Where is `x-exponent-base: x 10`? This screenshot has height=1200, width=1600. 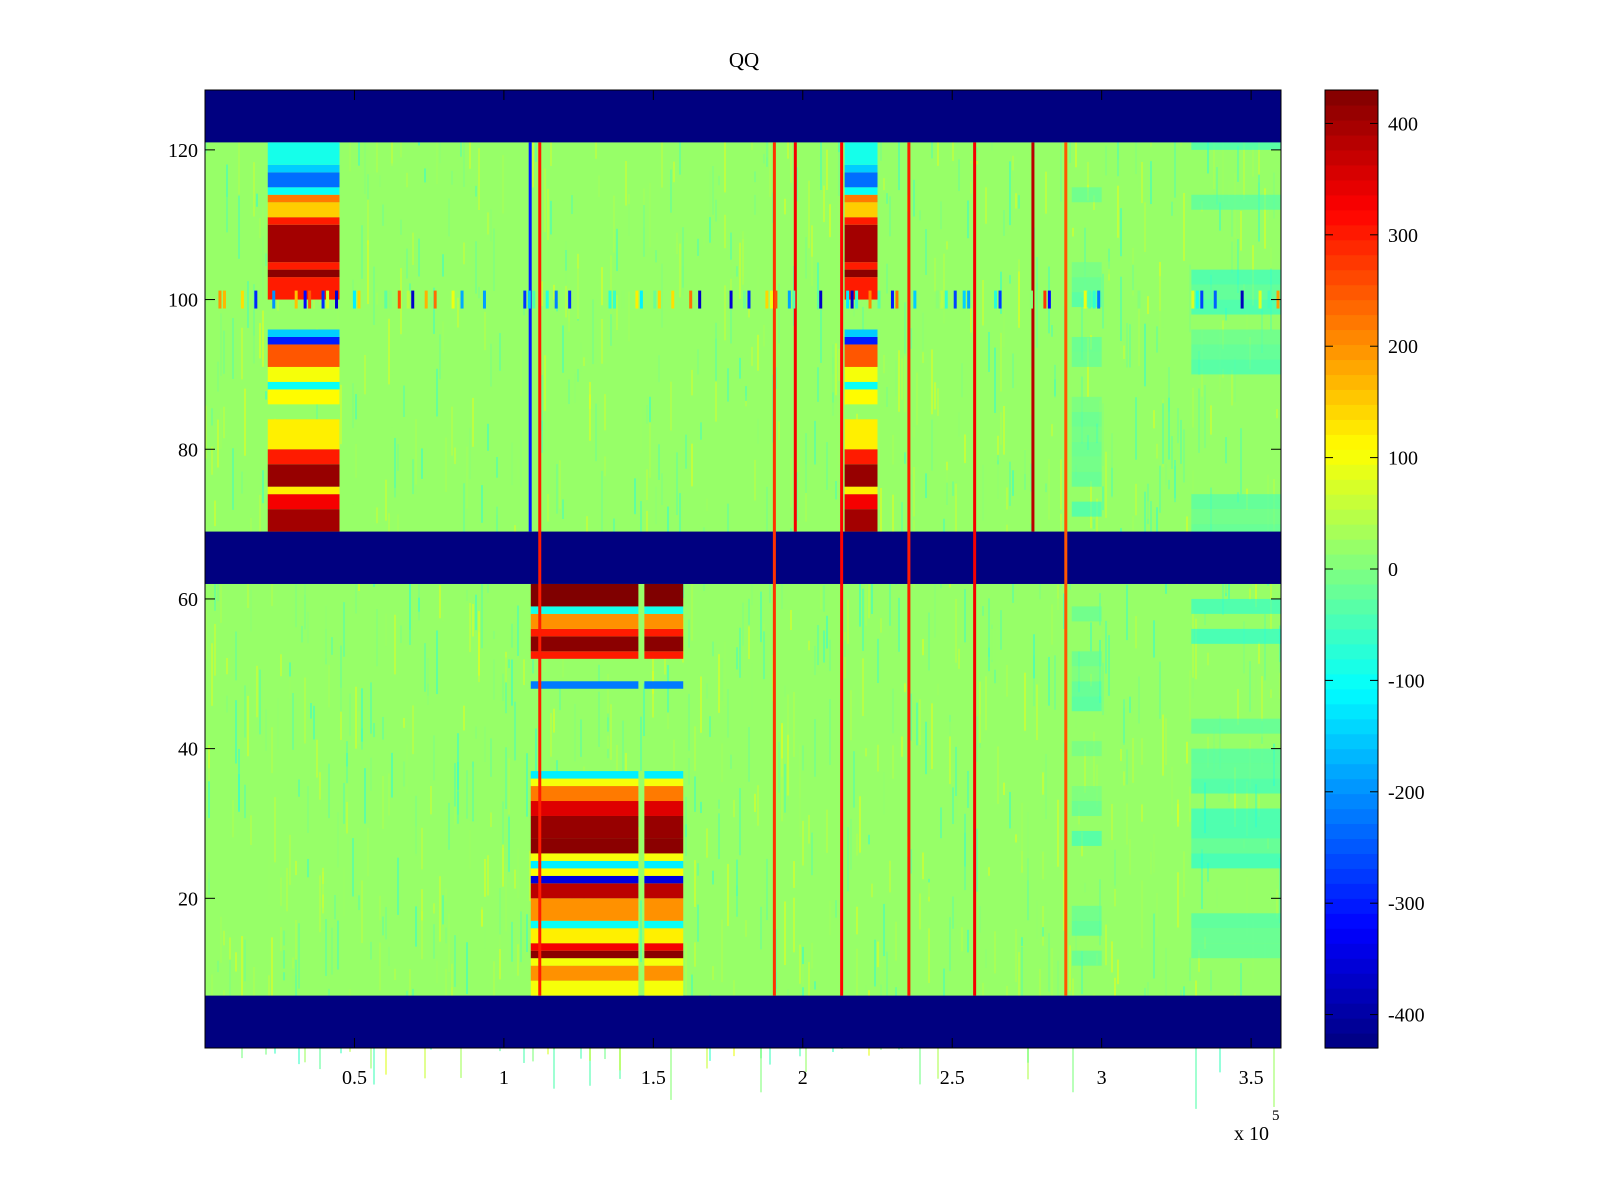 x-exponent-base: x 10 is located at coordinates (1251, 1134).